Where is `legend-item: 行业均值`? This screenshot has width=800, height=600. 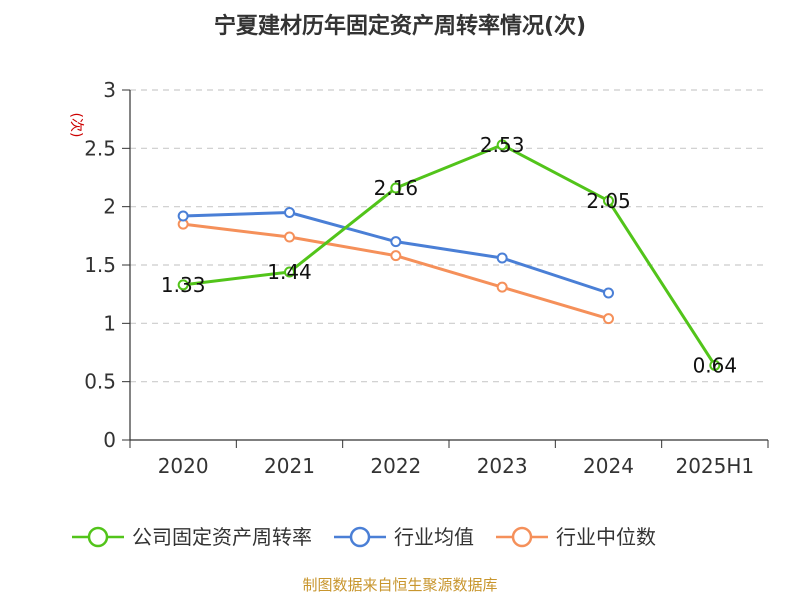 legend-item: 行业均值 is located at coordinates (404, 537).